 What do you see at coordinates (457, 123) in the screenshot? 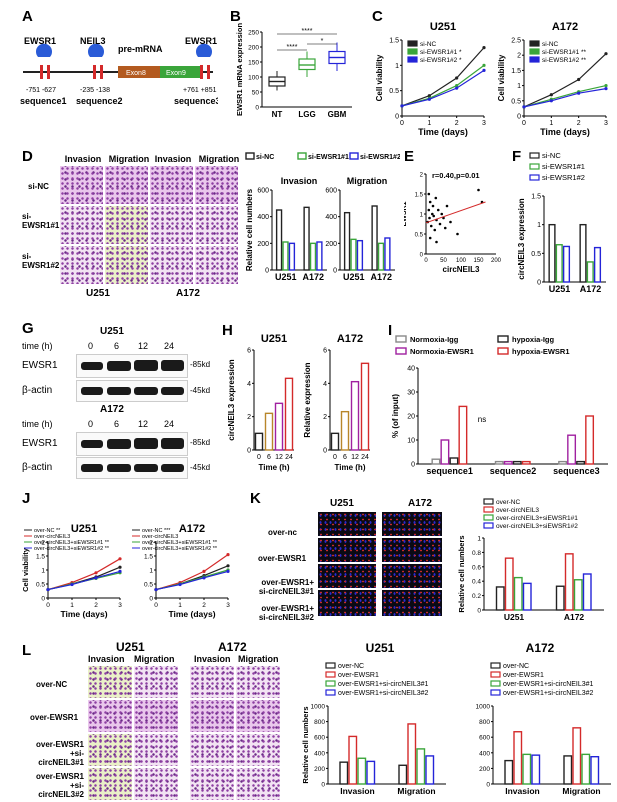
I see `x-tick-label: 2` at bounding box center [457, 123].